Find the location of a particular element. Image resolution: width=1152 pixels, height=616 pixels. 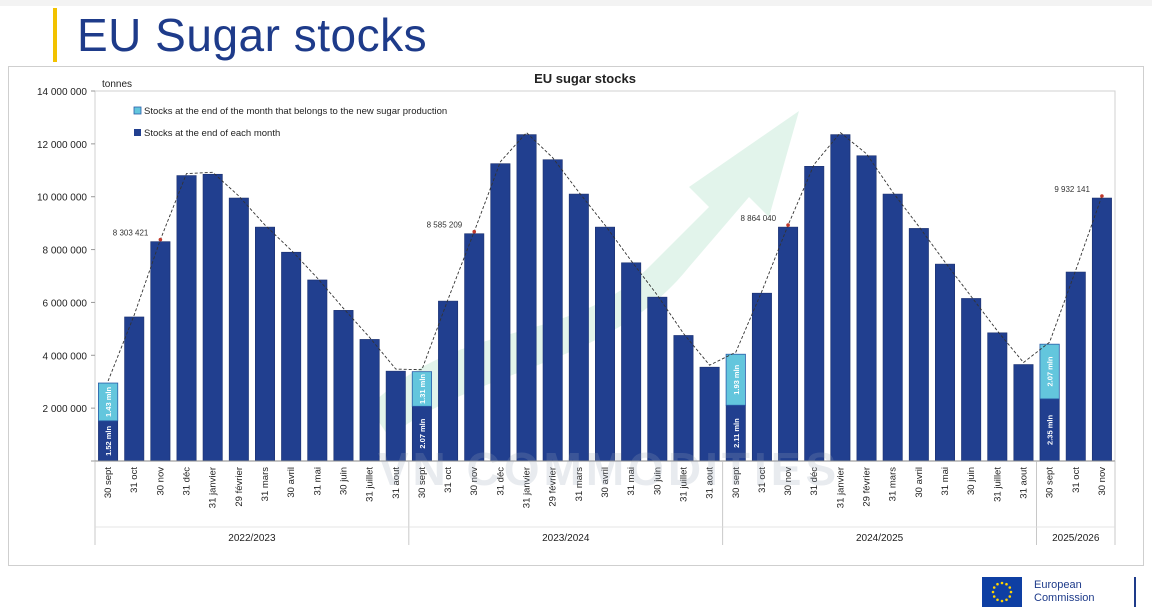

bar-value-label: 2.11 mln is located at coordinates (736, 433).